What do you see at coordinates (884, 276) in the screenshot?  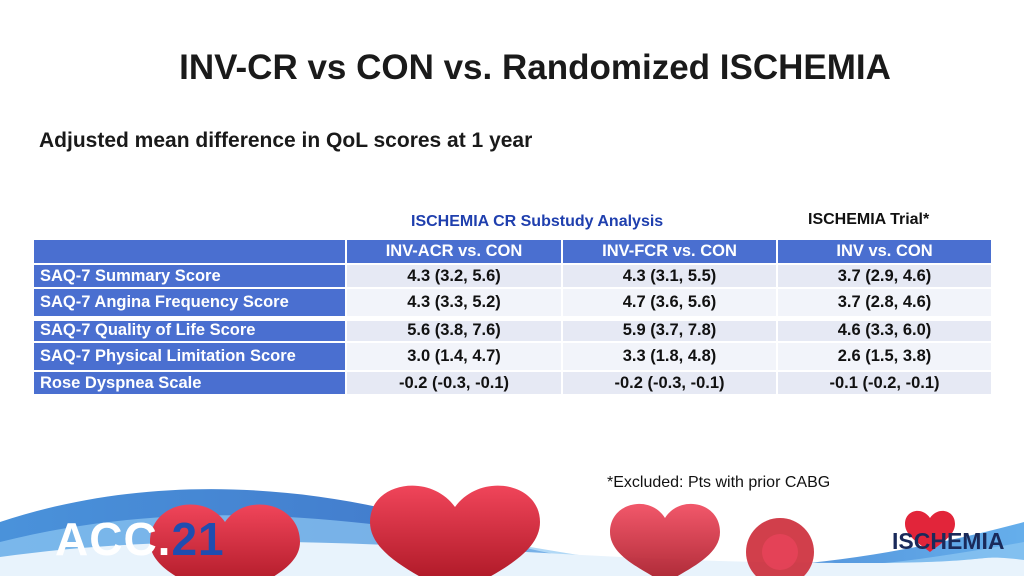 I see `cell-value: 3.7 (2.9, 4.6)` at bounding box center [884, 276].